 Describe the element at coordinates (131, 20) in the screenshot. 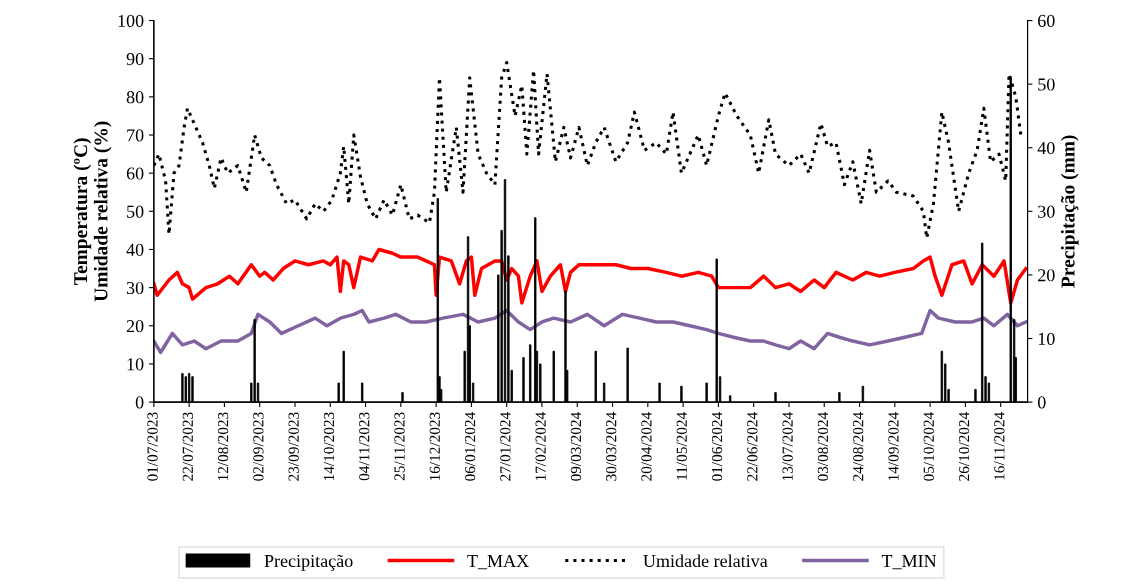

I see `y-tick-label: 100` at that location.